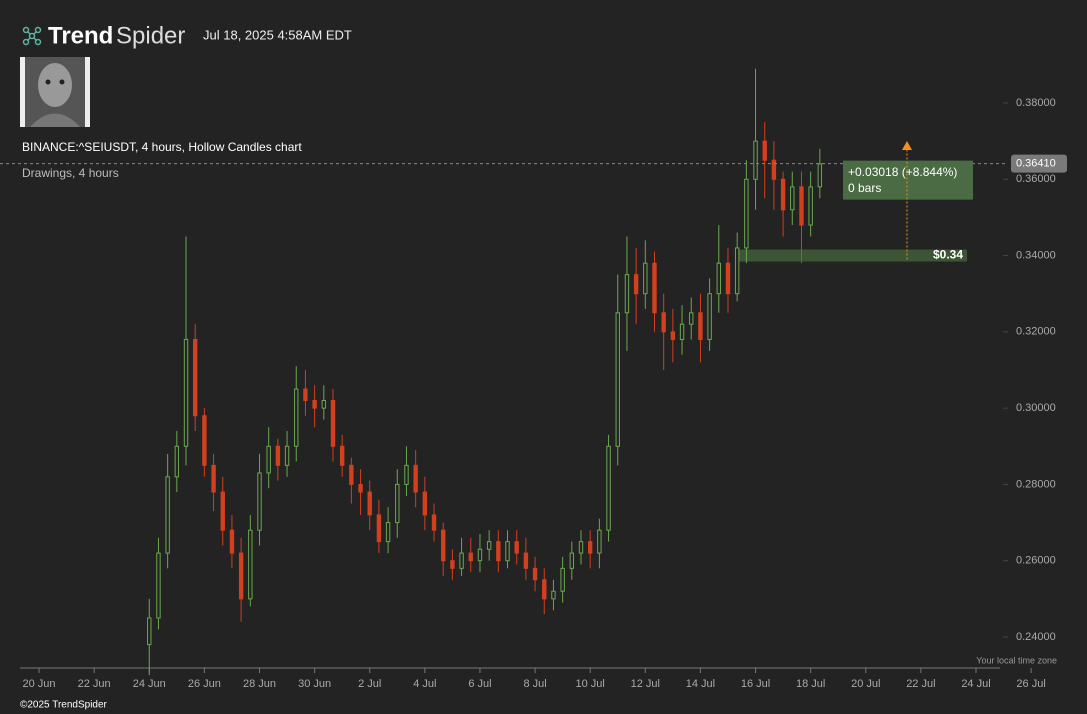  What do you see at coordinates (64, 705) in the screenshot?
I see `copyright: ©2025 TrendSpider` at bounding box center [64, 705].